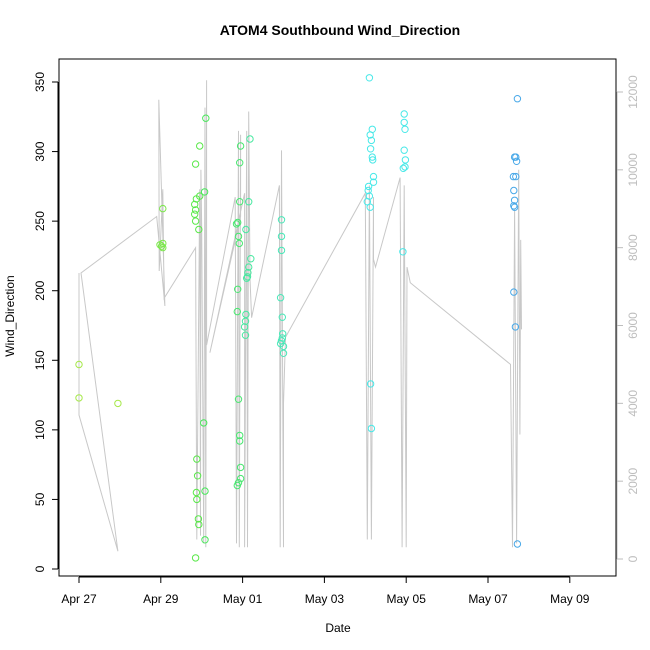  What do you see at coordinates (40, 221) in the screenshot?
I see `y-tick-label: 250` at bounding box center [40, 221].